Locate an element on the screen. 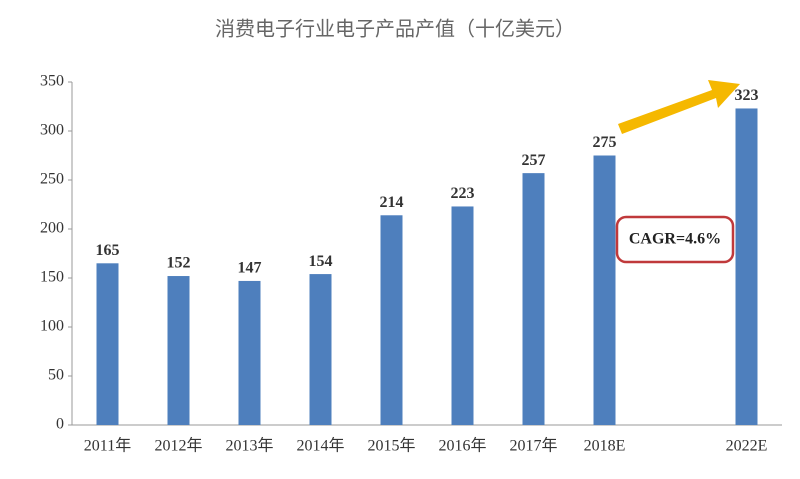  value-label: 323 is located at coordinates (747, 95).